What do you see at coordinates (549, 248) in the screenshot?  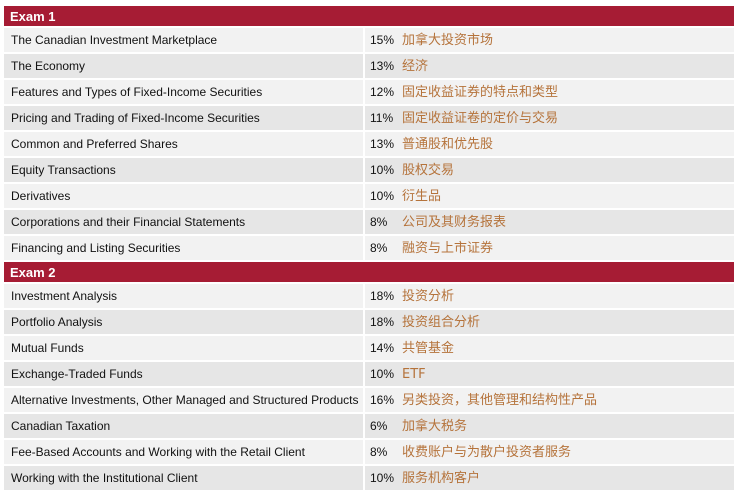 I see `weight-cell: 8% 融资与上市证券` at bounding box center [549, 248].